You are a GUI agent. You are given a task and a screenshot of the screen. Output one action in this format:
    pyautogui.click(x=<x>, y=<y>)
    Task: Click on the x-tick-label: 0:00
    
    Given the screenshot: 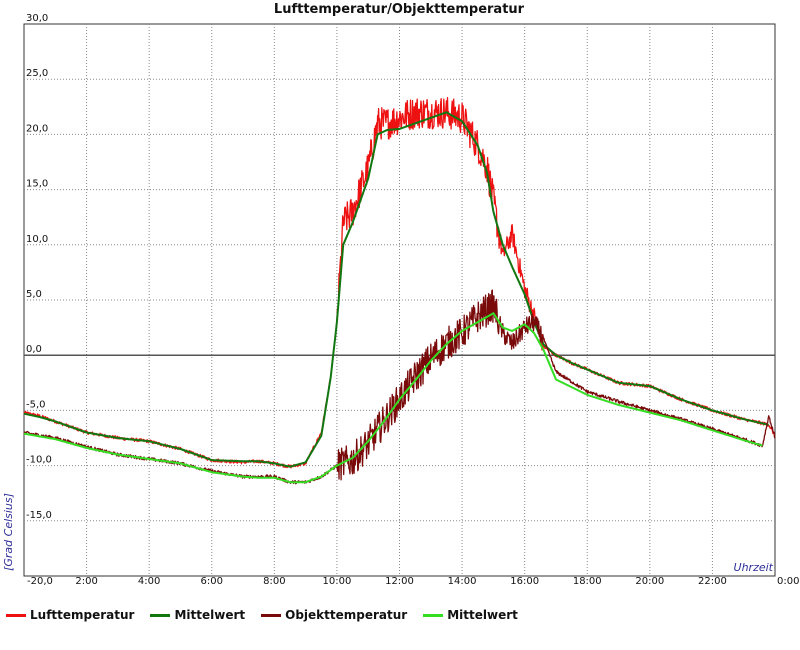 What is the action you would take?
    pyautogui.click(x=788, y=581)
    